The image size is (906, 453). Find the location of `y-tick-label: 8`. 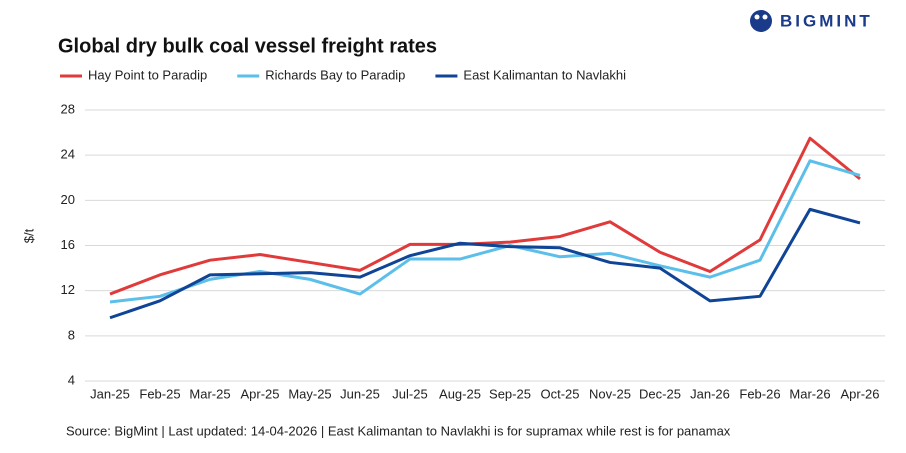

y-tick-label: 8 is located at coordinates (71, 334).